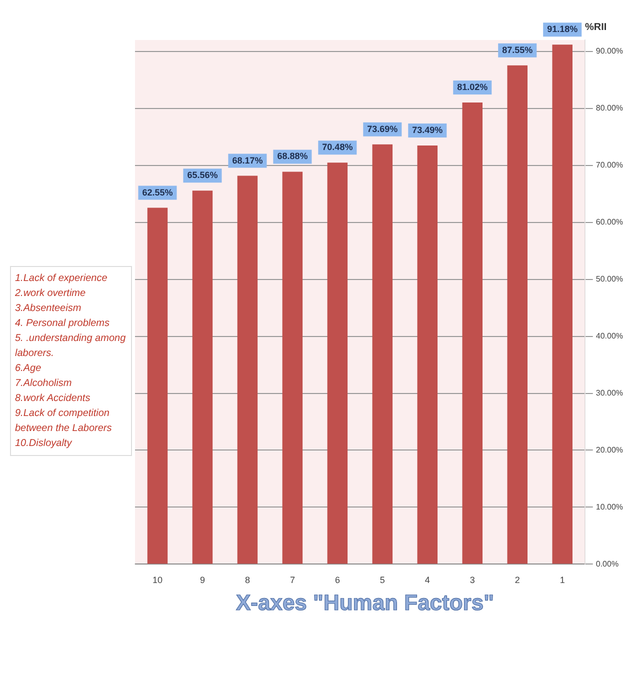 The image size is (634, 694). Describe the element at coordinates (157, 580) in the screenshot. I see `x-tick-label: 10` at that location.